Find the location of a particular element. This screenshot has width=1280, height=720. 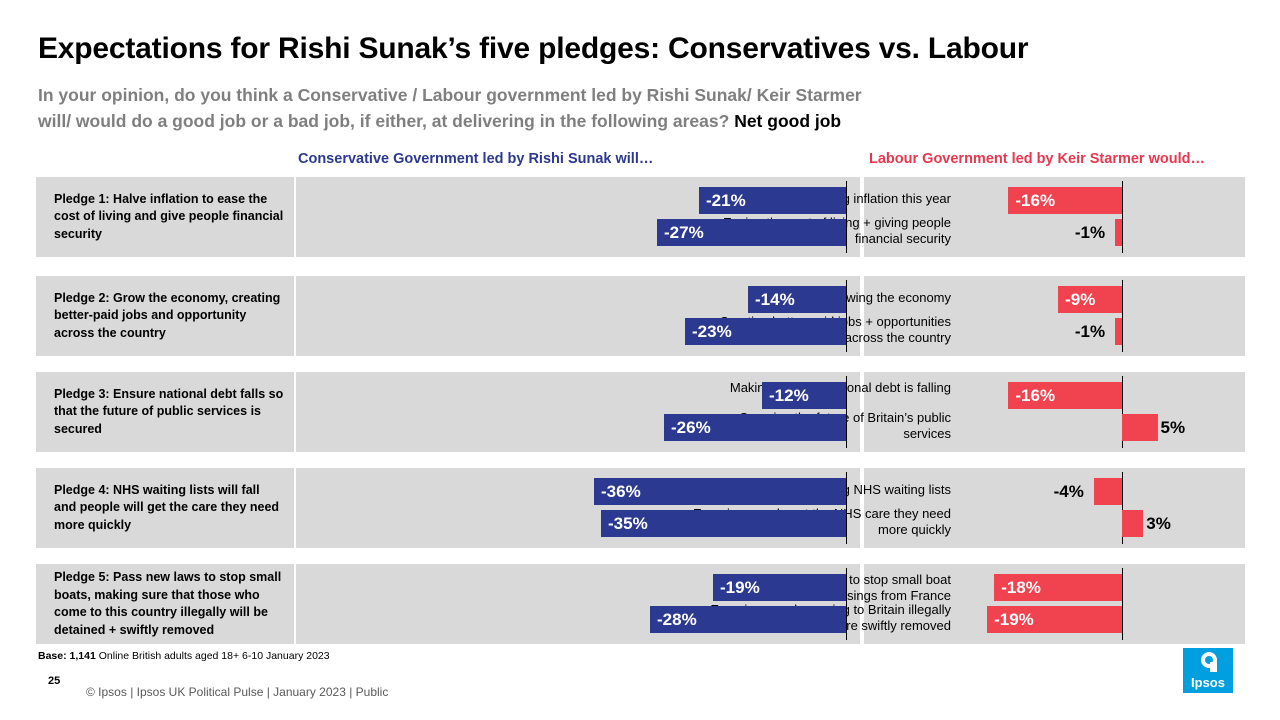

base-label: Base: is located at coordinates (52, 656).